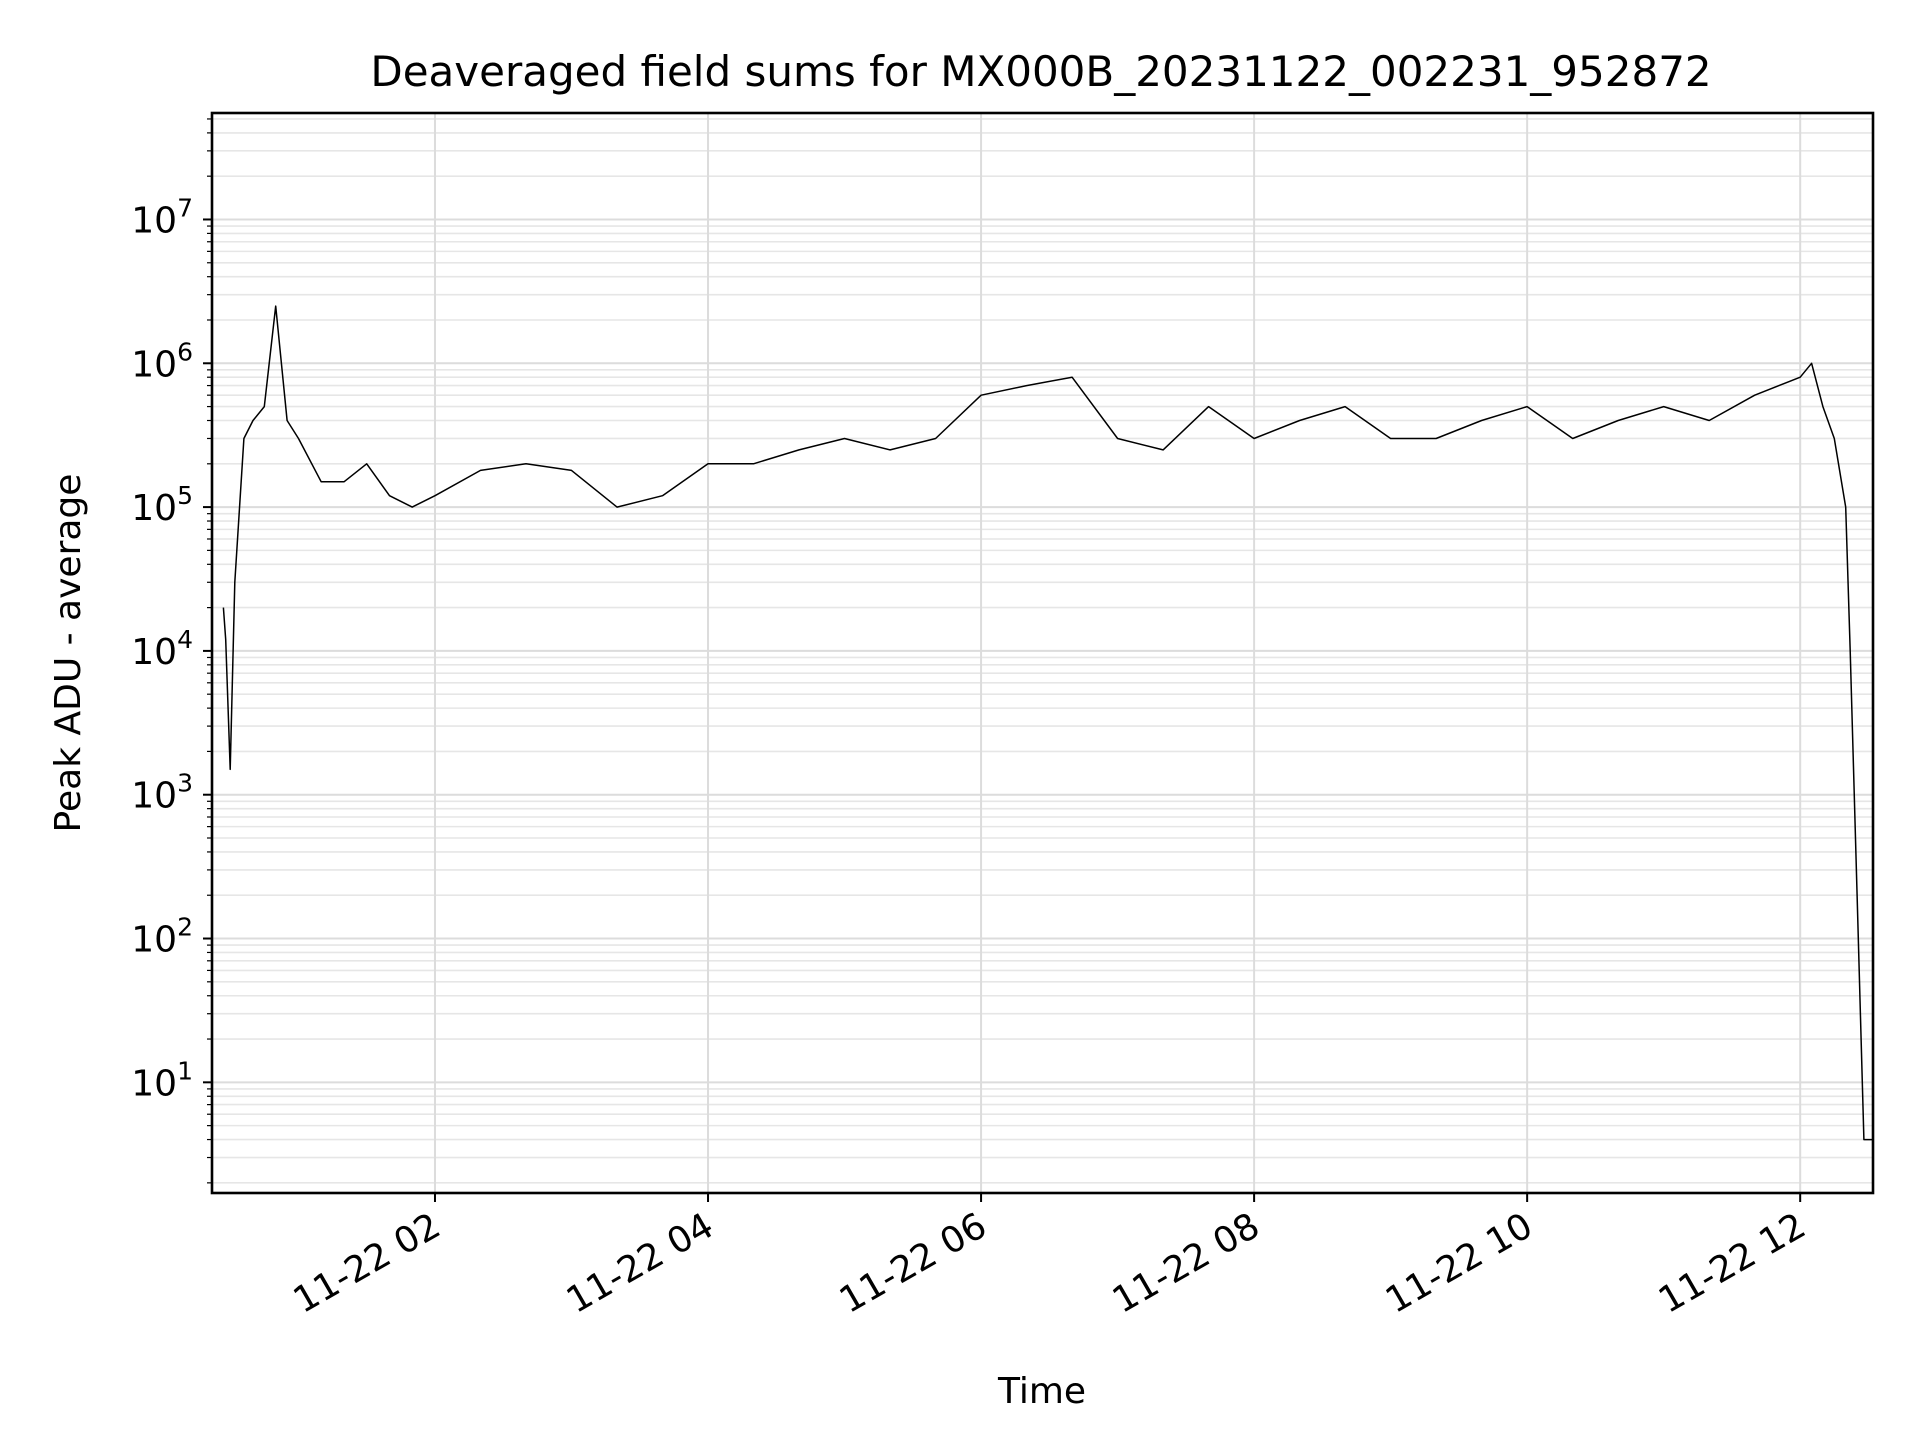 The width and height of the screenshot is (1920, 1440). Describe the element at coordinates (162, 937) in the screenshot. I see `y-tick-label: 10²` at that location.